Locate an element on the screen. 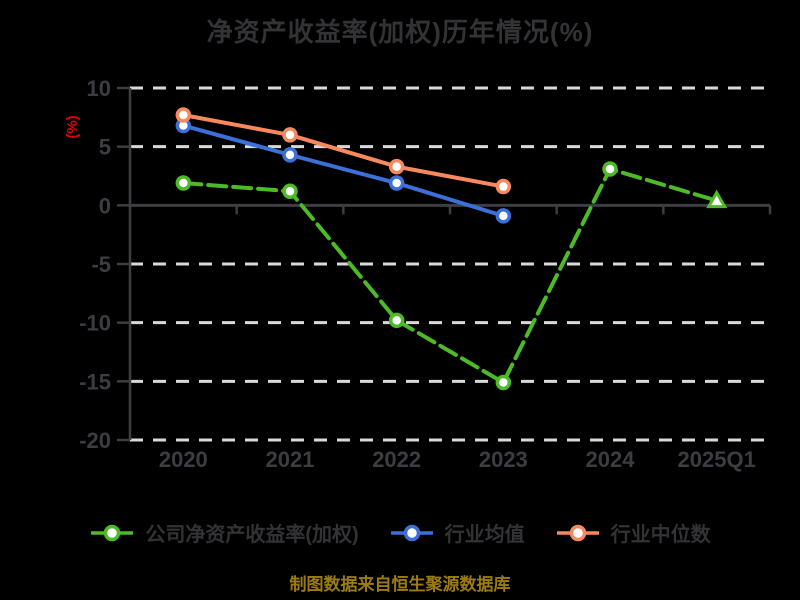 This screenshot has height=600, width=800. x-tick-label: 2023 is located at coordinates (503, 459).